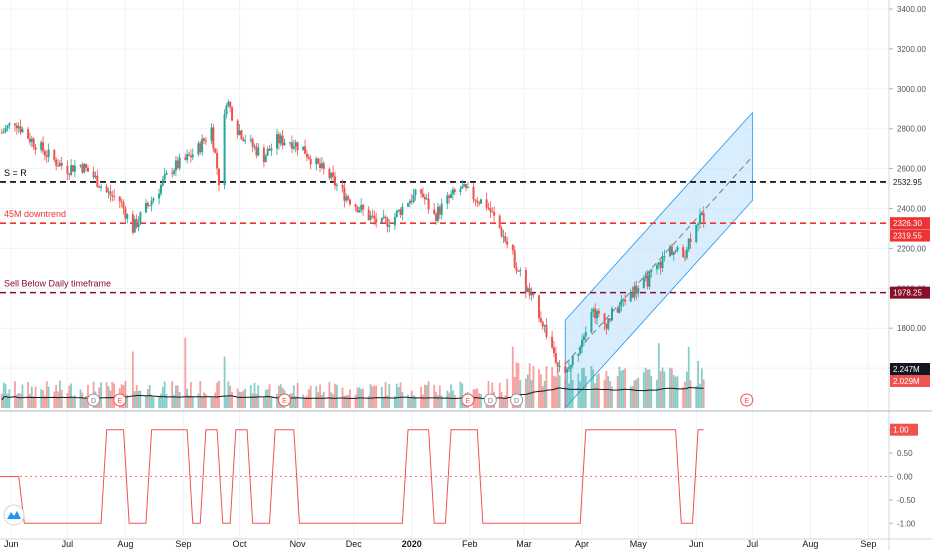 This screenshot has width=932, height=555. What do you see at coordinates (911, 9) in the screenshot?
I see `price-tick-label: 3400.00` at bounding box center [911, 9].